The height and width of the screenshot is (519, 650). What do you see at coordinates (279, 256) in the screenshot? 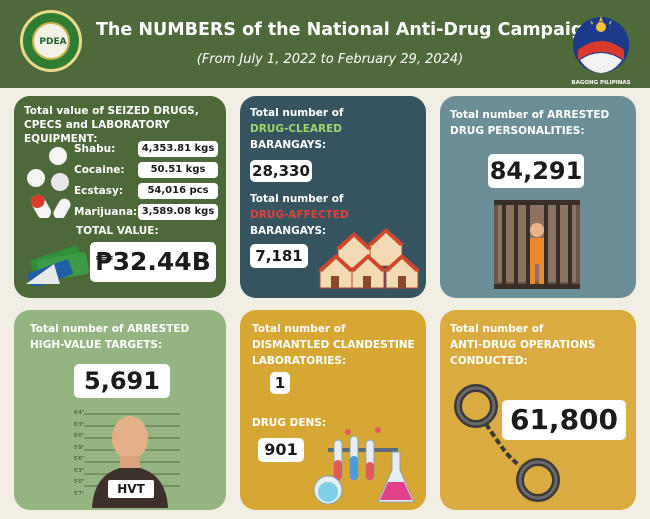
I see `affected-value: 7,181` at bounding box center [279, 256].